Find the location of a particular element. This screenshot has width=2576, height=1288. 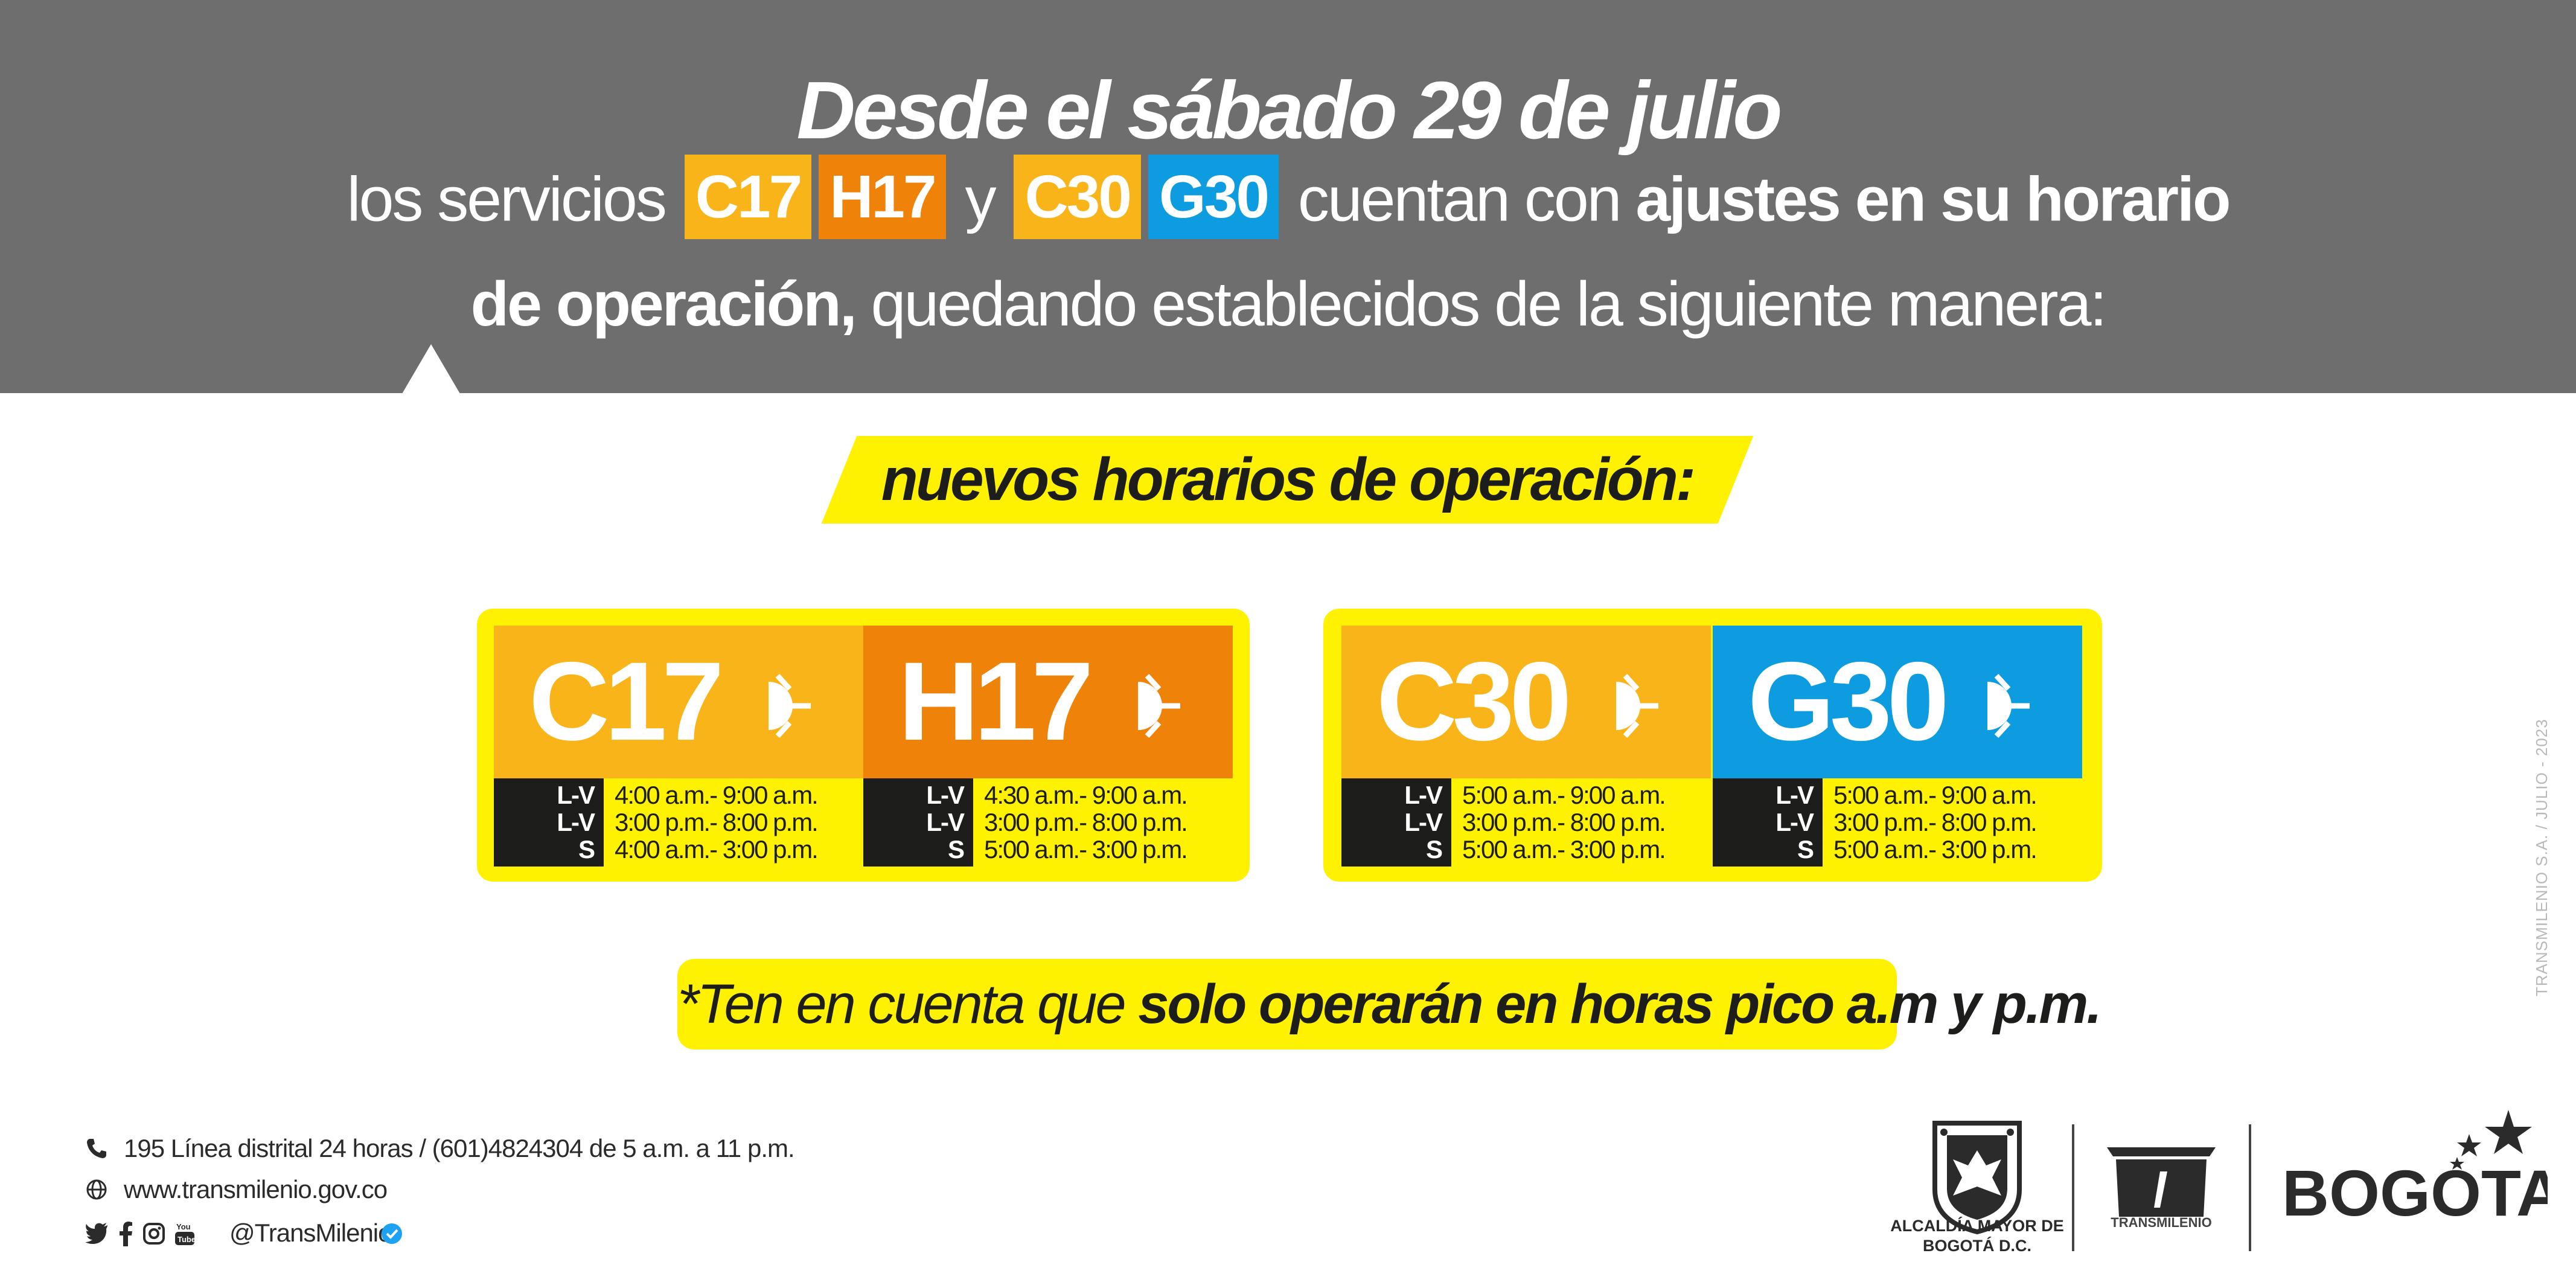

transmilenio-logo is located at coordinates (2162, 1182).